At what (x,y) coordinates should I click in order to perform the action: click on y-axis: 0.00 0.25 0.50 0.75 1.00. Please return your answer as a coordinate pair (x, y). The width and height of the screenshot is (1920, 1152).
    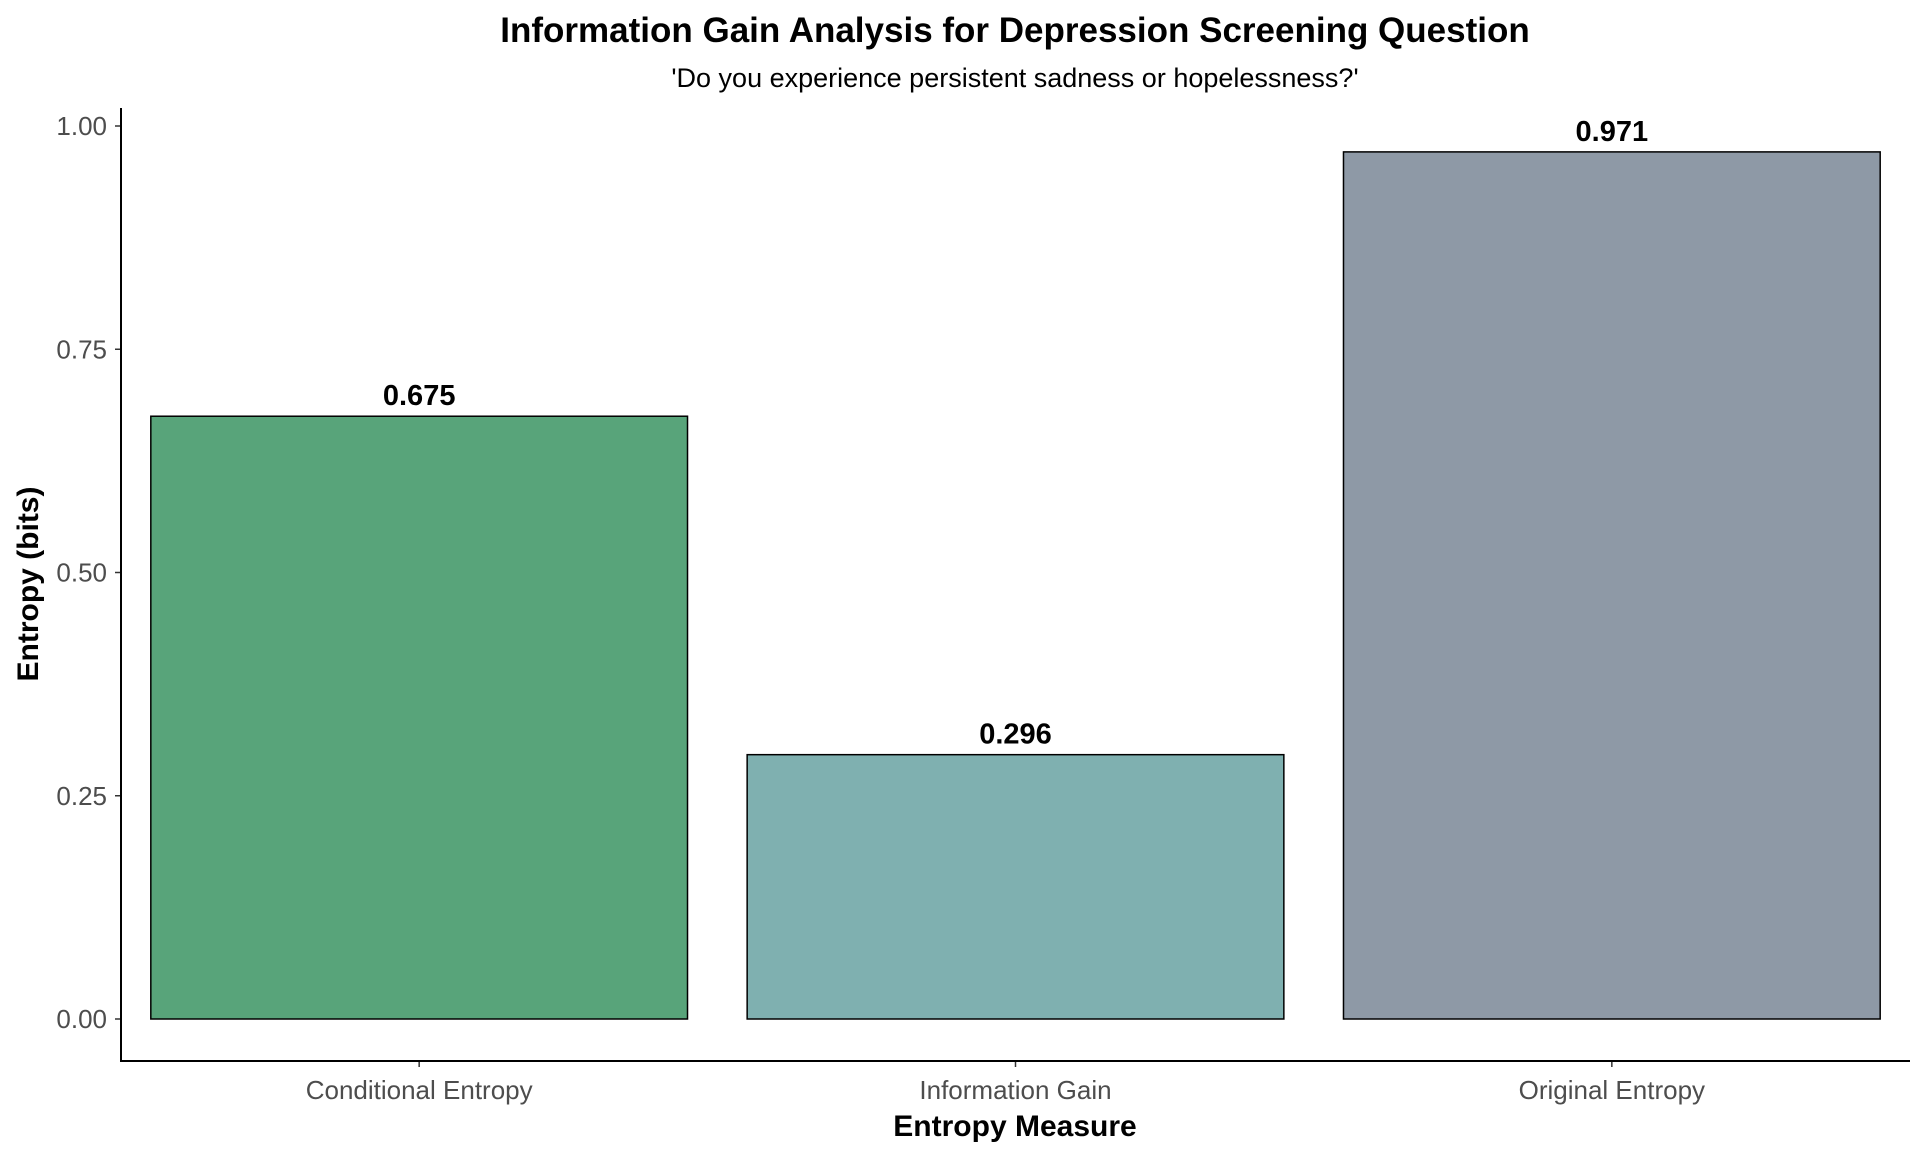
    Looking at the image, I should click on (88, 572).